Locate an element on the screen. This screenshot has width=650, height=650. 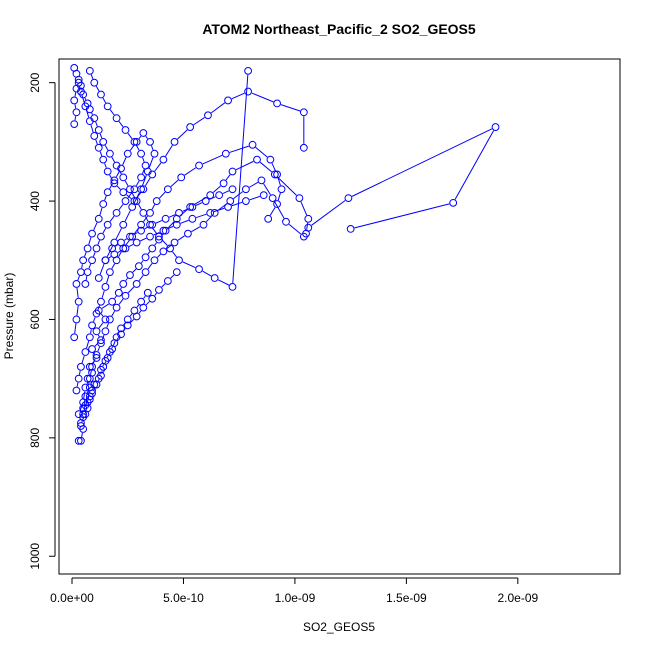
y-tick-label: 400 is located at coordinates (35, 201).